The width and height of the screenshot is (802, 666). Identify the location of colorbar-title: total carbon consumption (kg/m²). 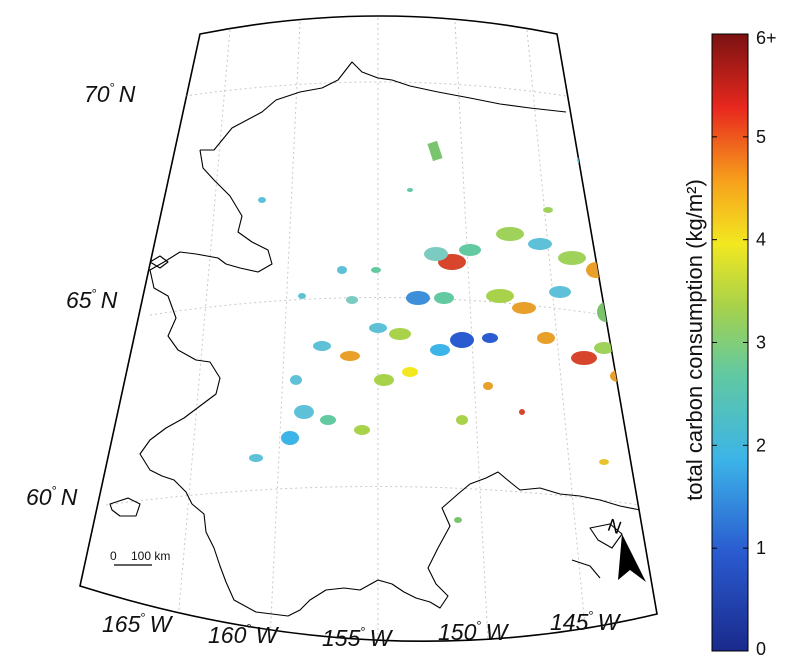
(694, 340).